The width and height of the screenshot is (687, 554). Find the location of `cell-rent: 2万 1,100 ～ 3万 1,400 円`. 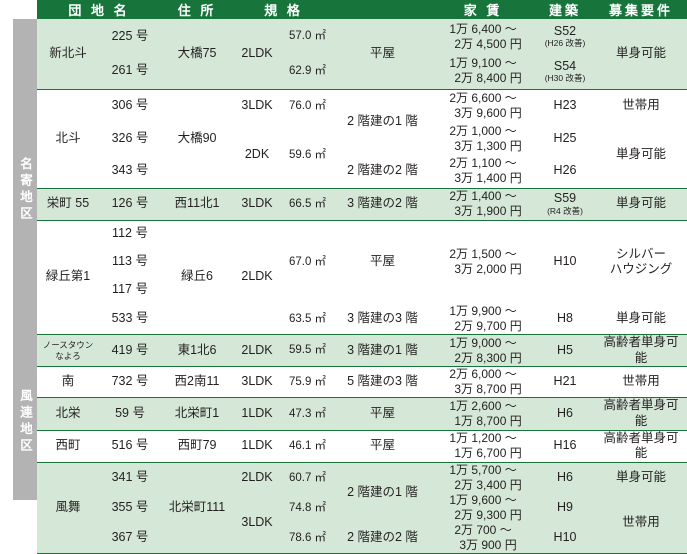

cell-rent: 2万 1,100 ～ 3万 1,400 円 is located at coordinates (483, 171).